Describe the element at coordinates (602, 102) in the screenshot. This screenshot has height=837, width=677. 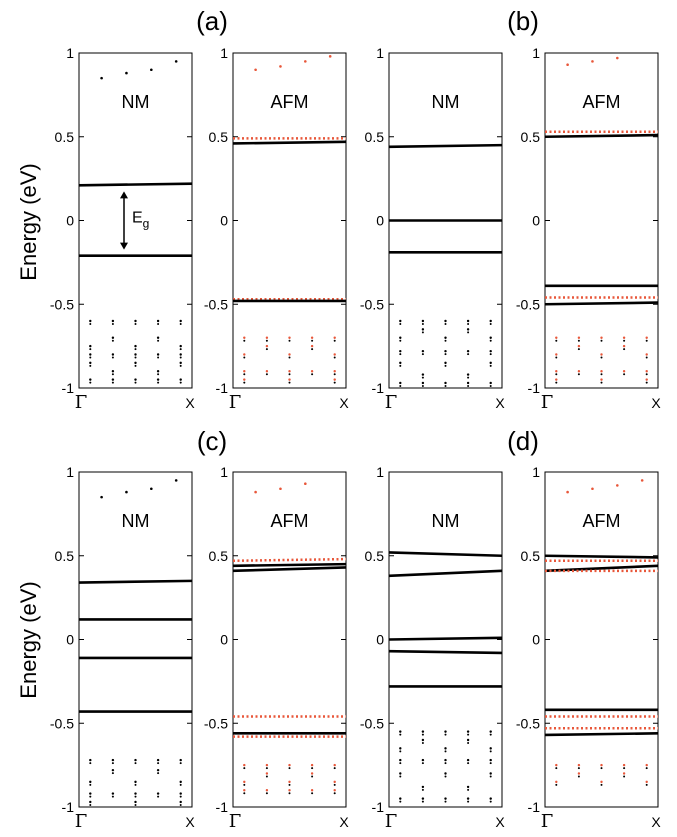
I see `panel-title: AFM` at that location.